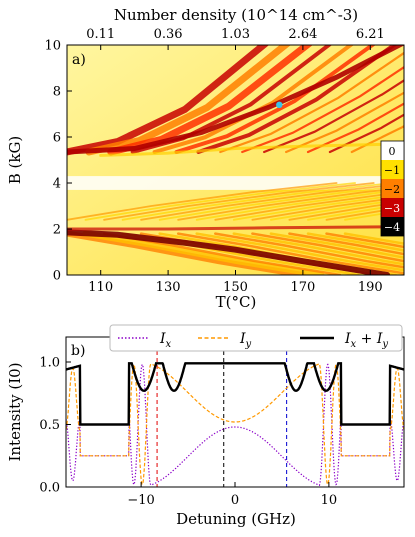  I want to click on y-tick-label: 2, so click(57, 230).